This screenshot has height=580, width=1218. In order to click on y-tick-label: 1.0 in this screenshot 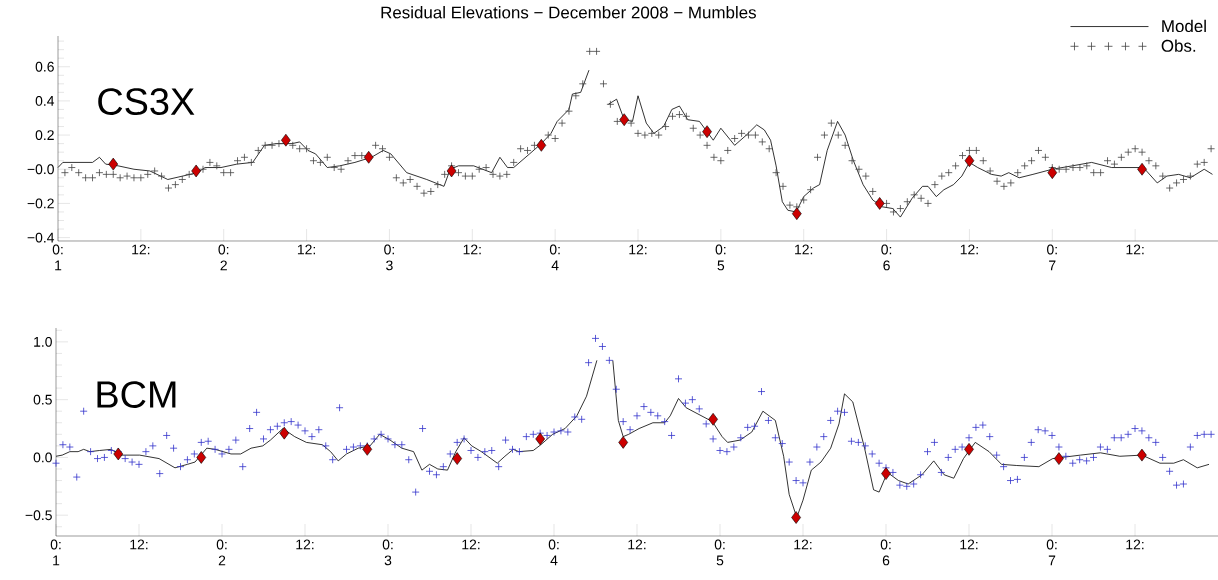, I will do `click(43, 341)`.